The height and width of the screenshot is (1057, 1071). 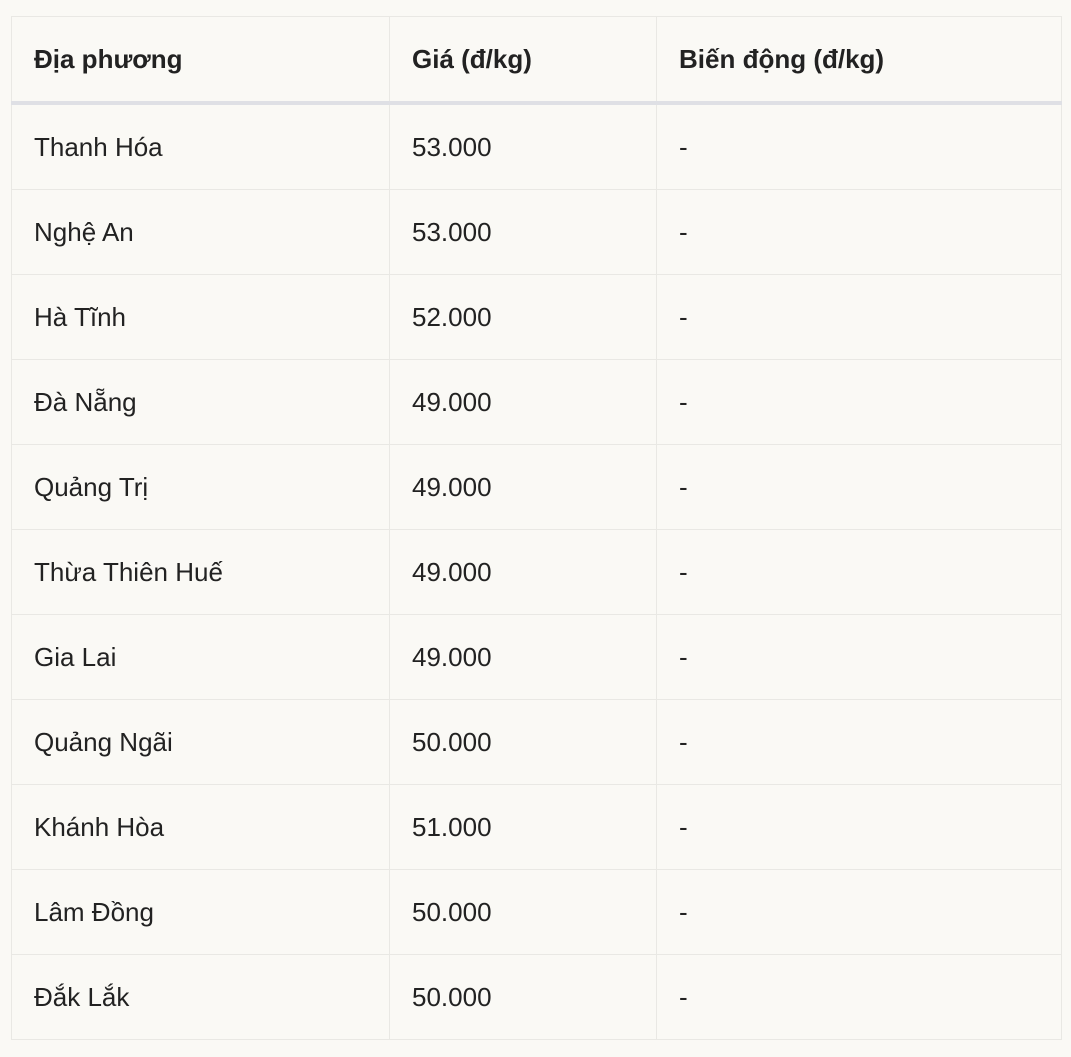 What do you see at coordinates (523, 827) in the screenshot?
I see `cell-price: 51.000` at bounding box center [523, 827].